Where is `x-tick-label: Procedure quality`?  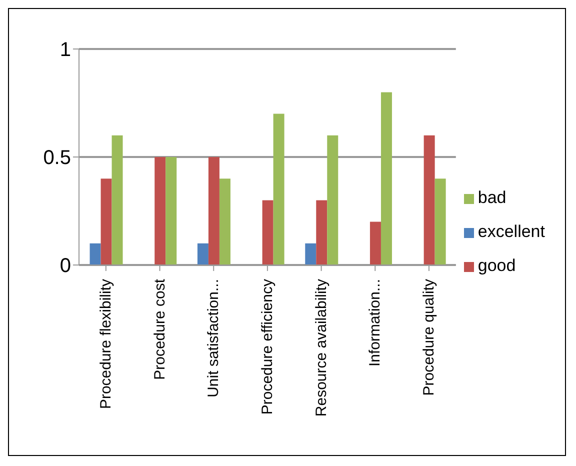 x-tick-label: Procedure quality is located at coordinates (429, 337).